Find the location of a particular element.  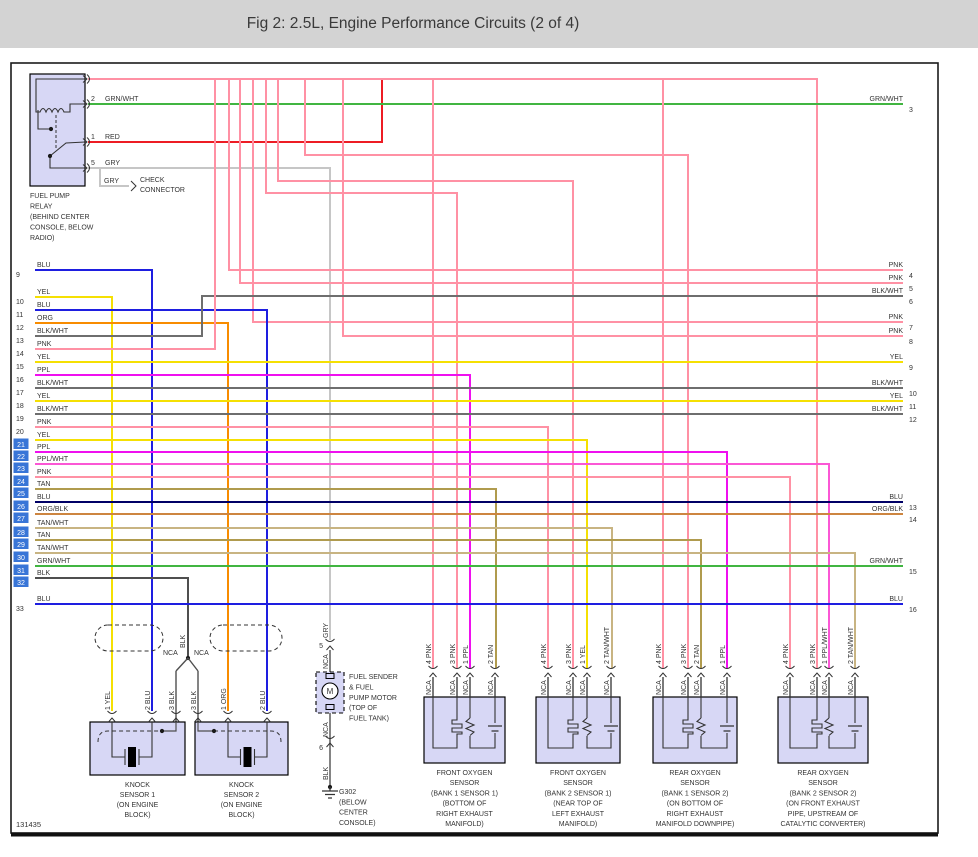

shield-tie-dot is located at coordinates (214, 731).